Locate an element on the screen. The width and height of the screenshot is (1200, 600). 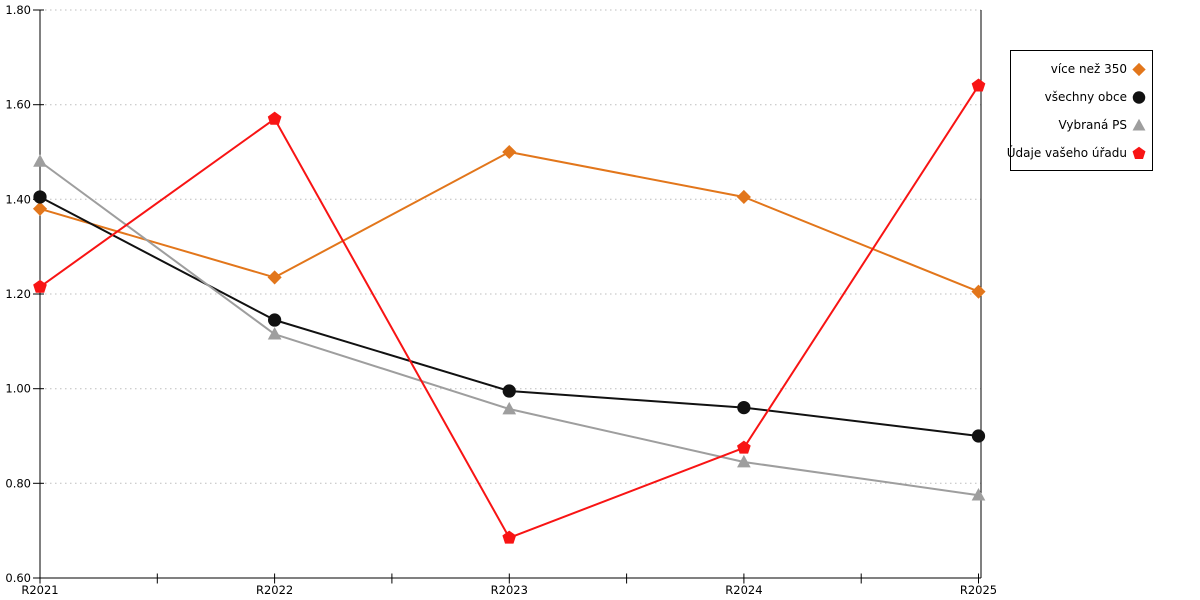
x-tick-label: R2024 is located at coordinates (743, 590).